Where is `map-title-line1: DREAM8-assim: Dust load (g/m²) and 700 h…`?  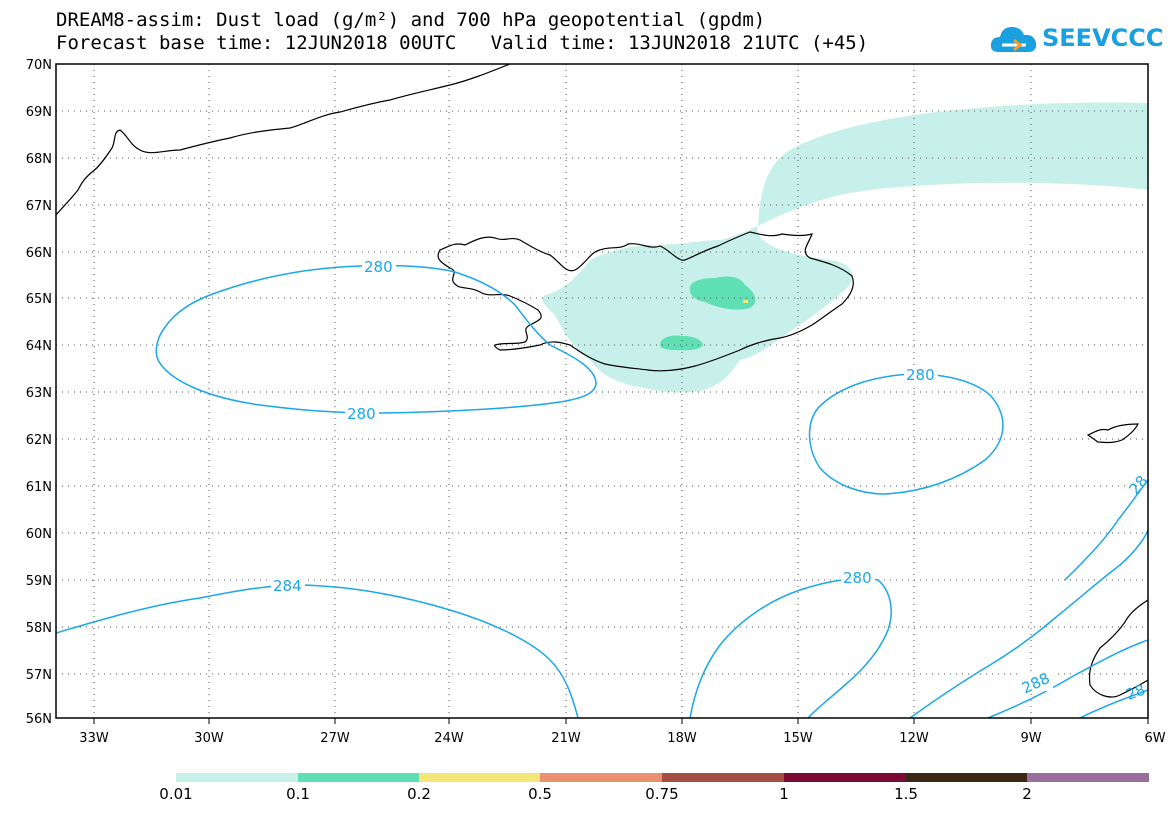
map-title-line1: DREAM8-assim: Dust load (g/m²) and 700 h… is located at coordinates (411, 20).